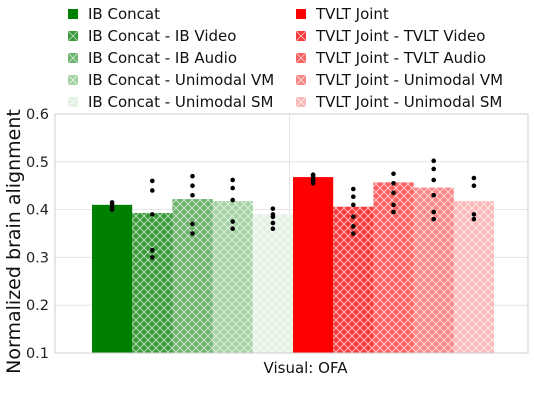 This screenshot has width=534, height=403. Describe the element at coordinates (124, 14) in the screenshot. I see `legend-label: IB Concat` at that location.